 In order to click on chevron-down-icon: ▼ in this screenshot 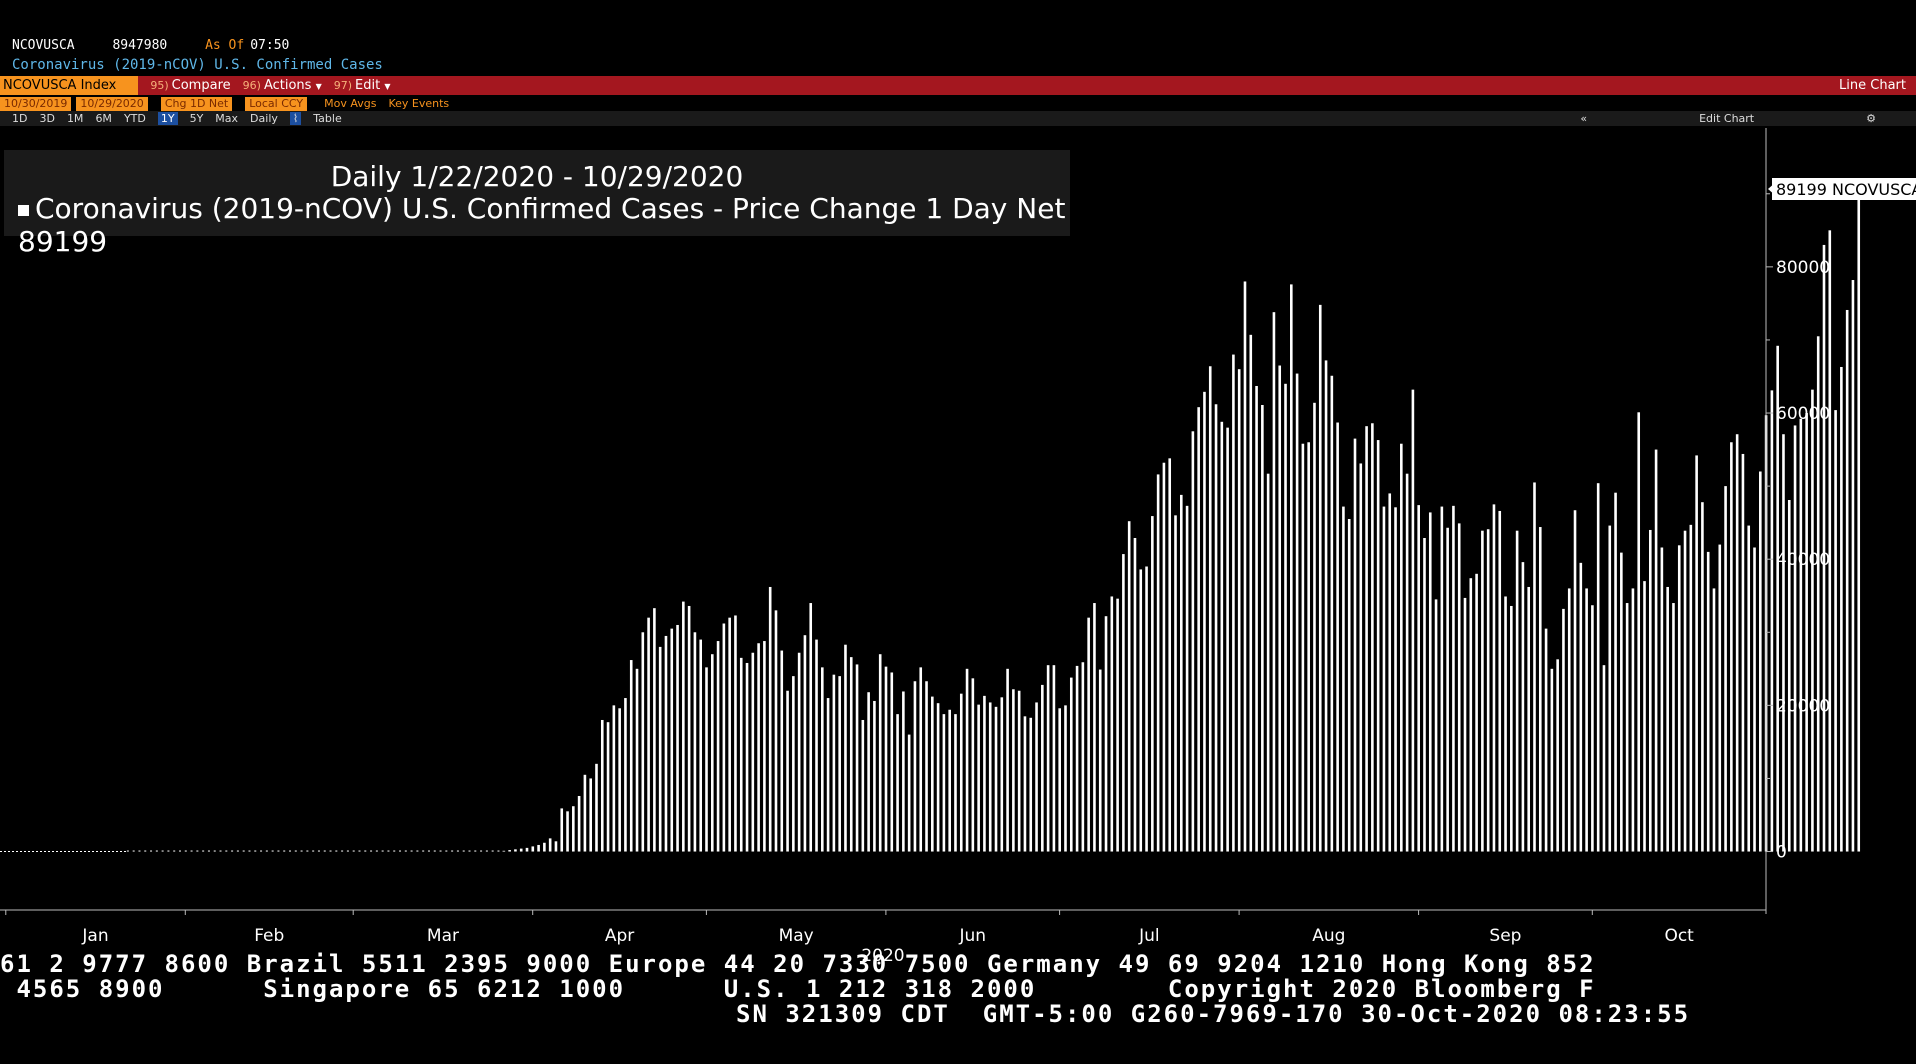, I will do `click(387, 86)`.